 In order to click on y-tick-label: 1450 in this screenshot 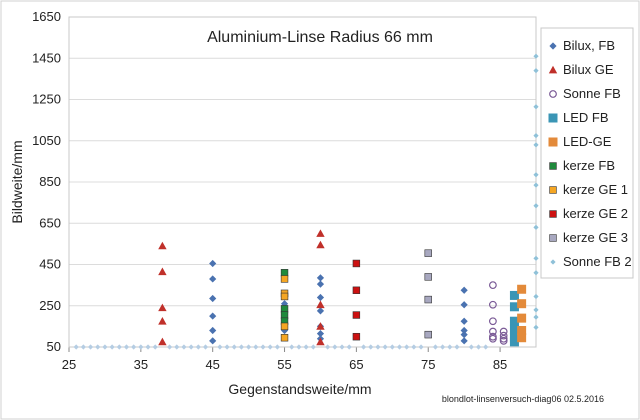, I will do `click(46, 57)`.